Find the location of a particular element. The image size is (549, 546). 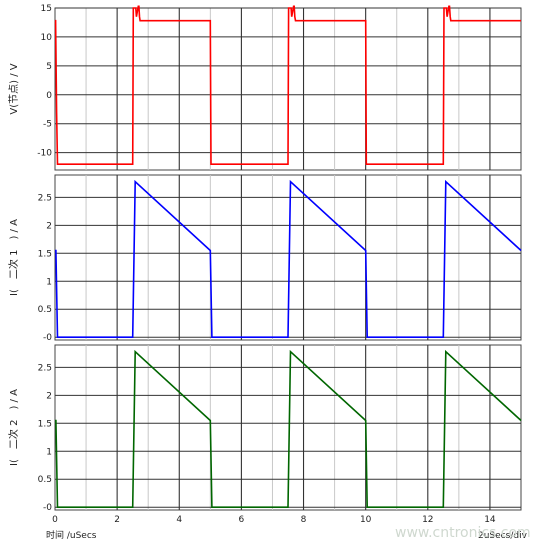

x-tick-label: 4 is located at coordinates (179, 520).